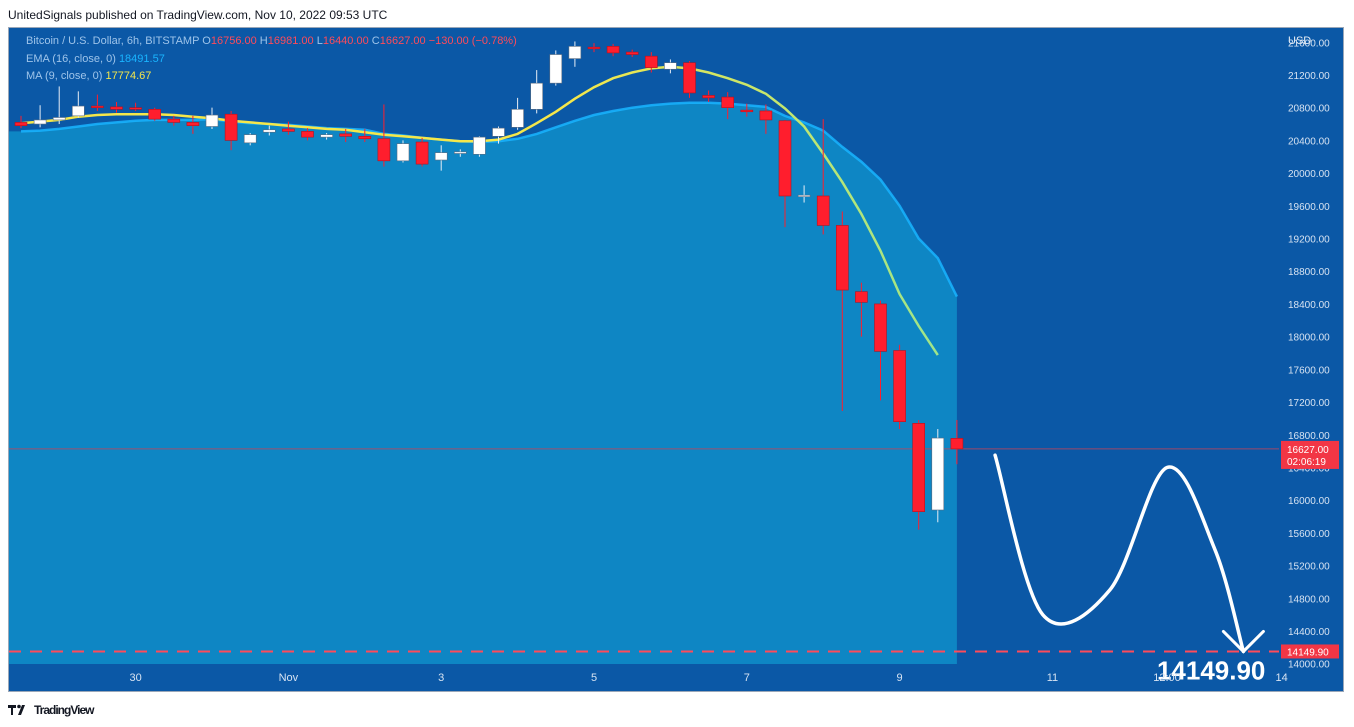  What do you see at coordinates (64, 710) in the screenshot?
I see `footer-brand: TradingView` at bounding box center [64, 710].